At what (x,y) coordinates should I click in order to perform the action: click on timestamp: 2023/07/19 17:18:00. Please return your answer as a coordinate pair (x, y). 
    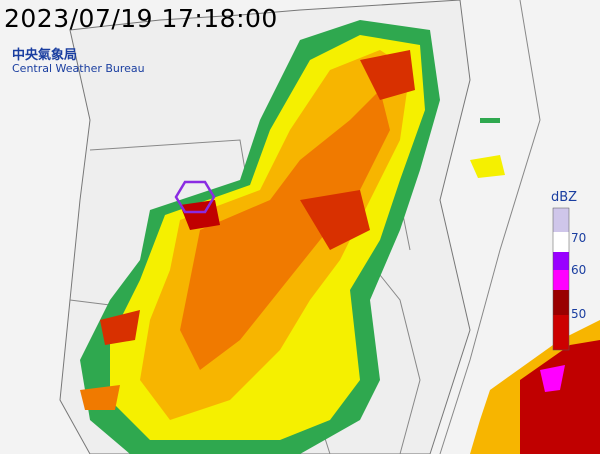
    Looking at the image, I should click on (141, 18).